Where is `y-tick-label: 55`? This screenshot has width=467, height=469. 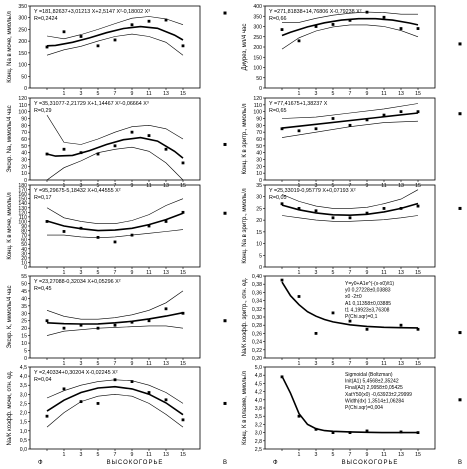 y-tick-label: 55 is located at coordinates (24, 277).